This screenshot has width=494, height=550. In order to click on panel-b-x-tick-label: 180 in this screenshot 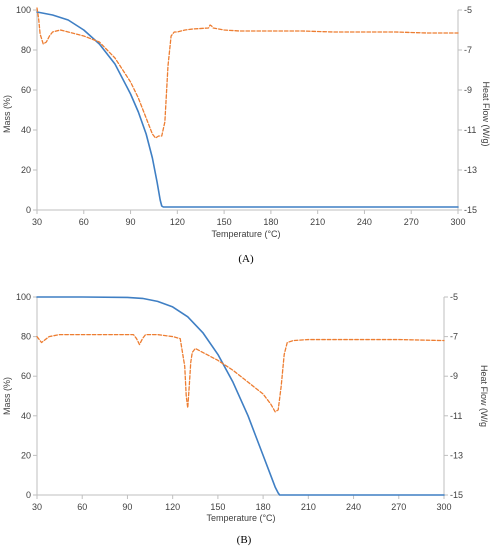, I will do `click(263, 507)`.